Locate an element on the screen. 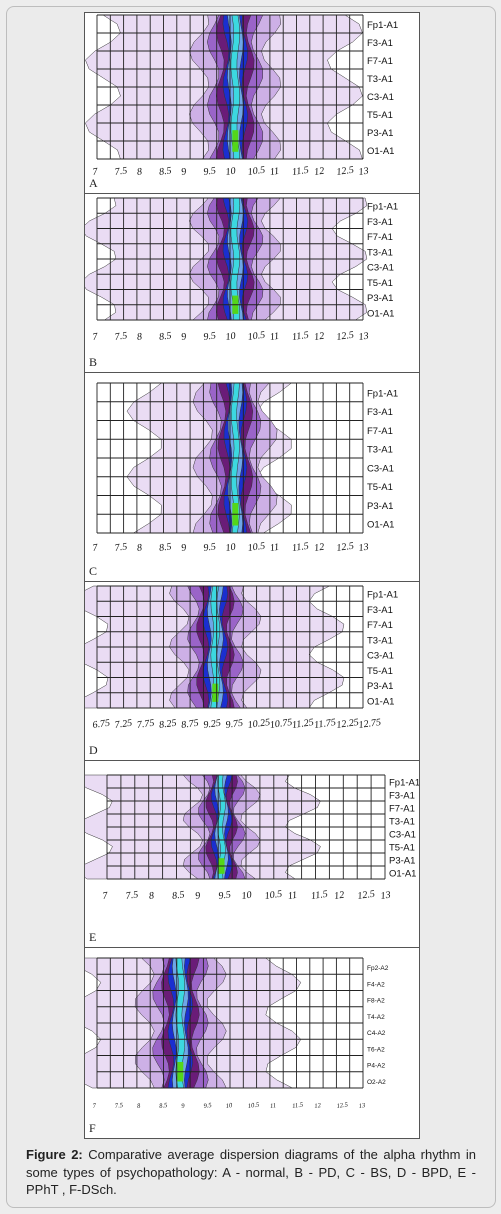 This screenshot has height=1214, width=501. panel-label: E is located at coordinates (93, 937).